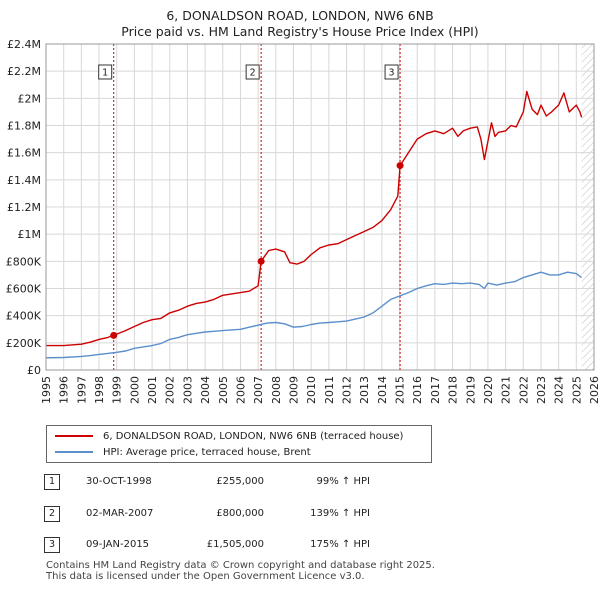 Image resolution: width=600 pixels, height=590 pixels. Describe the element at coordinates (74, 452) in the screenshot. I see `legend-swatch-hpi` at that location.